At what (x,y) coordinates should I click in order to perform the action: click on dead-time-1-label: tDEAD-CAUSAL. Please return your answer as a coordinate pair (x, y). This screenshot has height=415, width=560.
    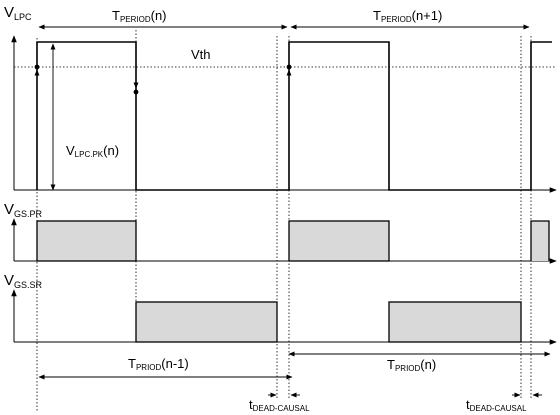
    Looking at the image, I should click on (279, 405).